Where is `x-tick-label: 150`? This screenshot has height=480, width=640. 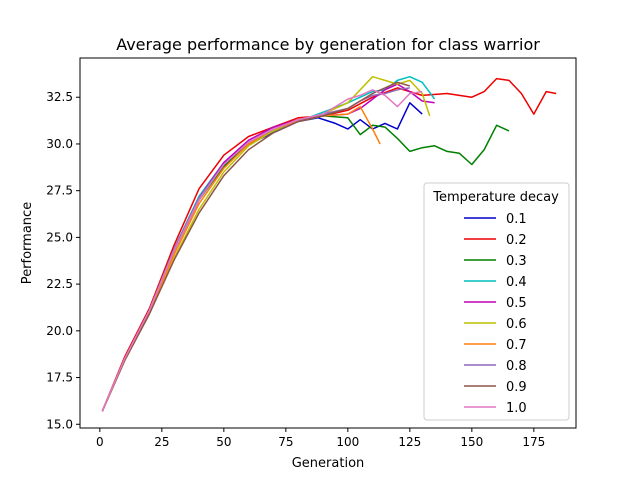
x-tick-label: 150 is located at coordinates (471, 442).